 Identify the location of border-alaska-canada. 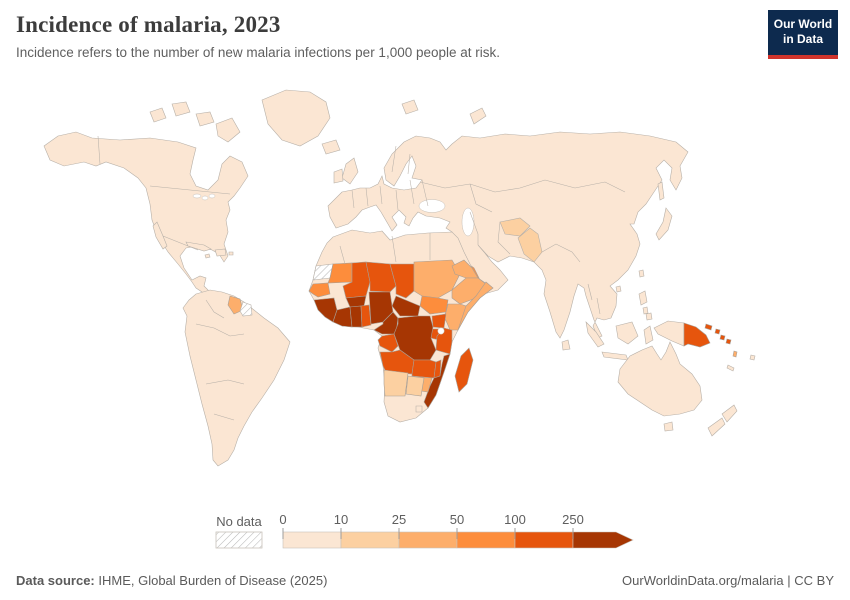
(99, 150).